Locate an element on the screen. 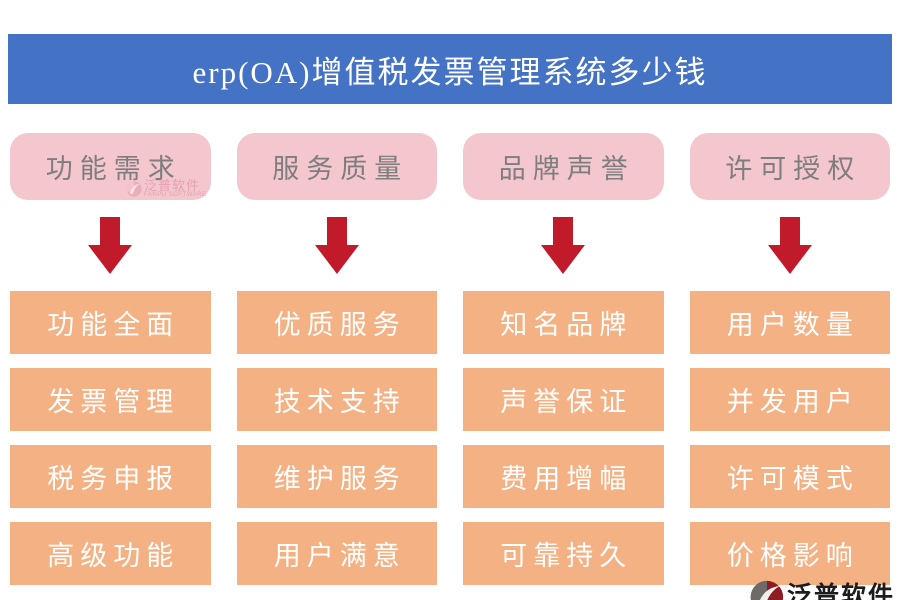 This screenshot has height=600, width=900. item-label: 可靠持久 is located at coordinates (566, 556).